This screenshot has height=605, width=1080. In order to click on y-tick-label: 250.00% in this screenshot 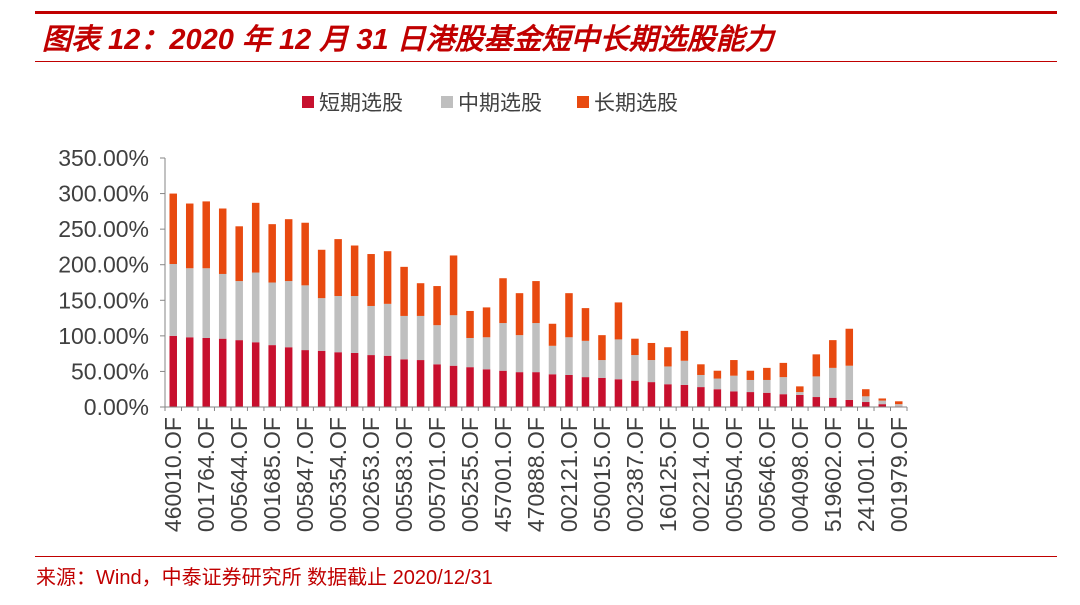, I will do `click(103, 229)`.